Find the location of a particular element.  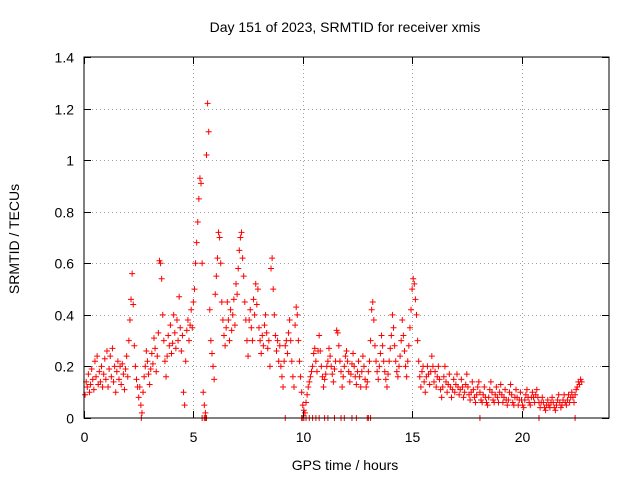

y-tick-label: 0 is located at coordinates (70, 419).